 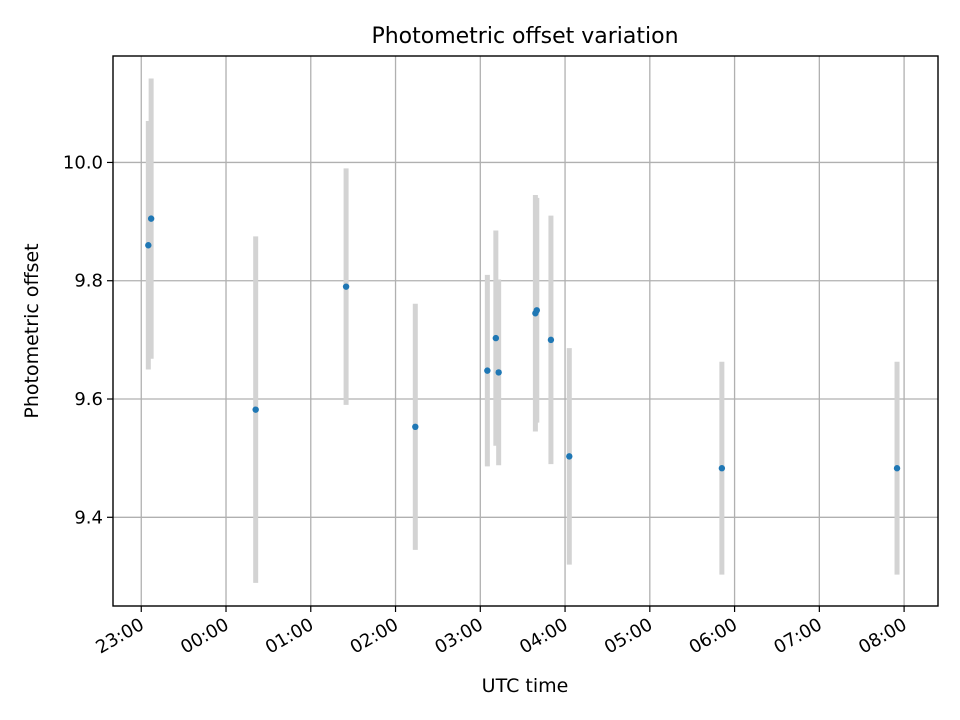 I want to click on y-tick-label: 9.6, so click(x=88, y=399).